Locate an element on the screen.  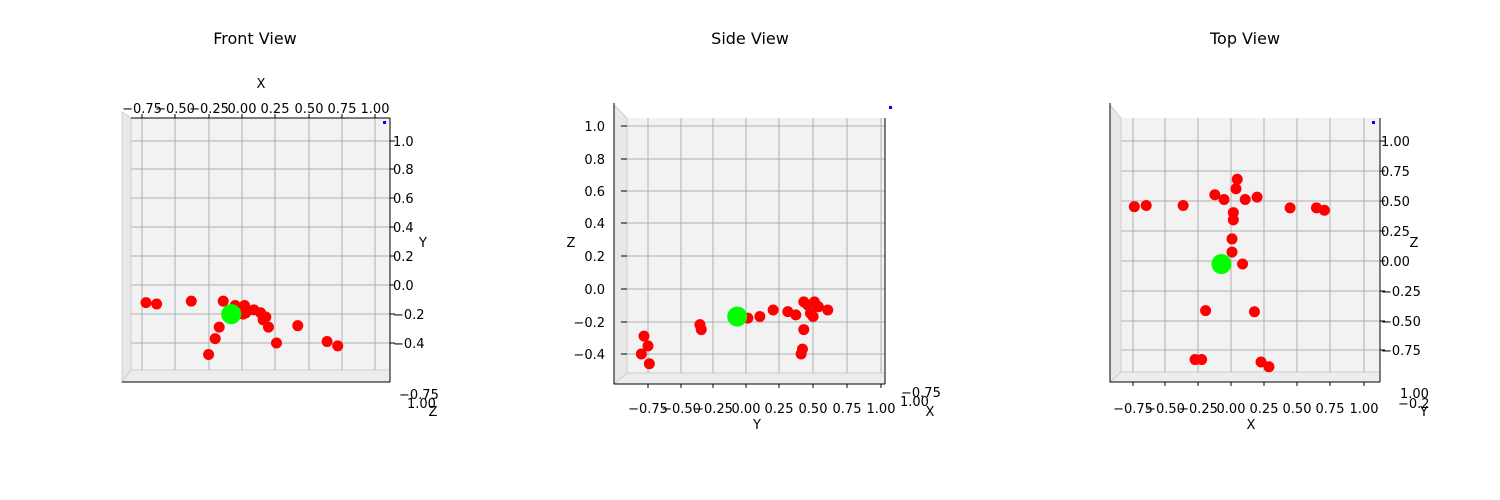
x-axis-label: Y is located at coordinates (756, 425).